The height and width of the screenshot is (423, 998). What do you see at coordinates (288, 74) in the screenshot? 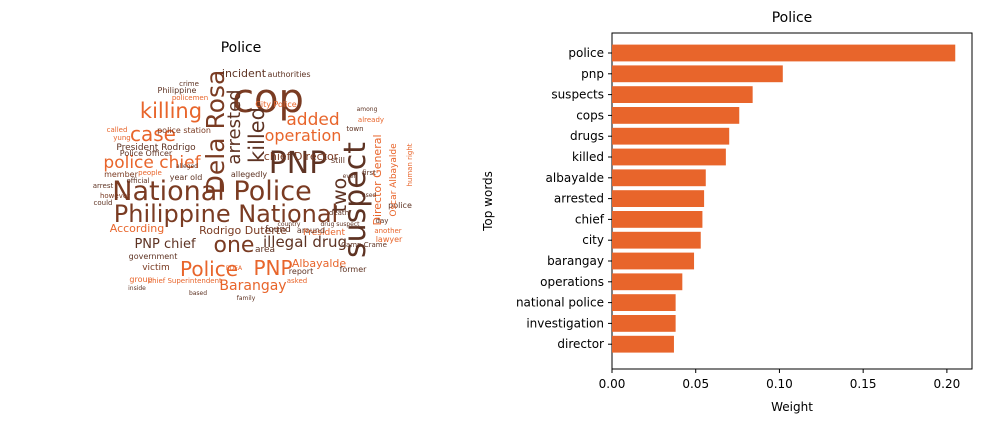
I see `wordcloud-word: authorities` at bounding box center [288, 74].